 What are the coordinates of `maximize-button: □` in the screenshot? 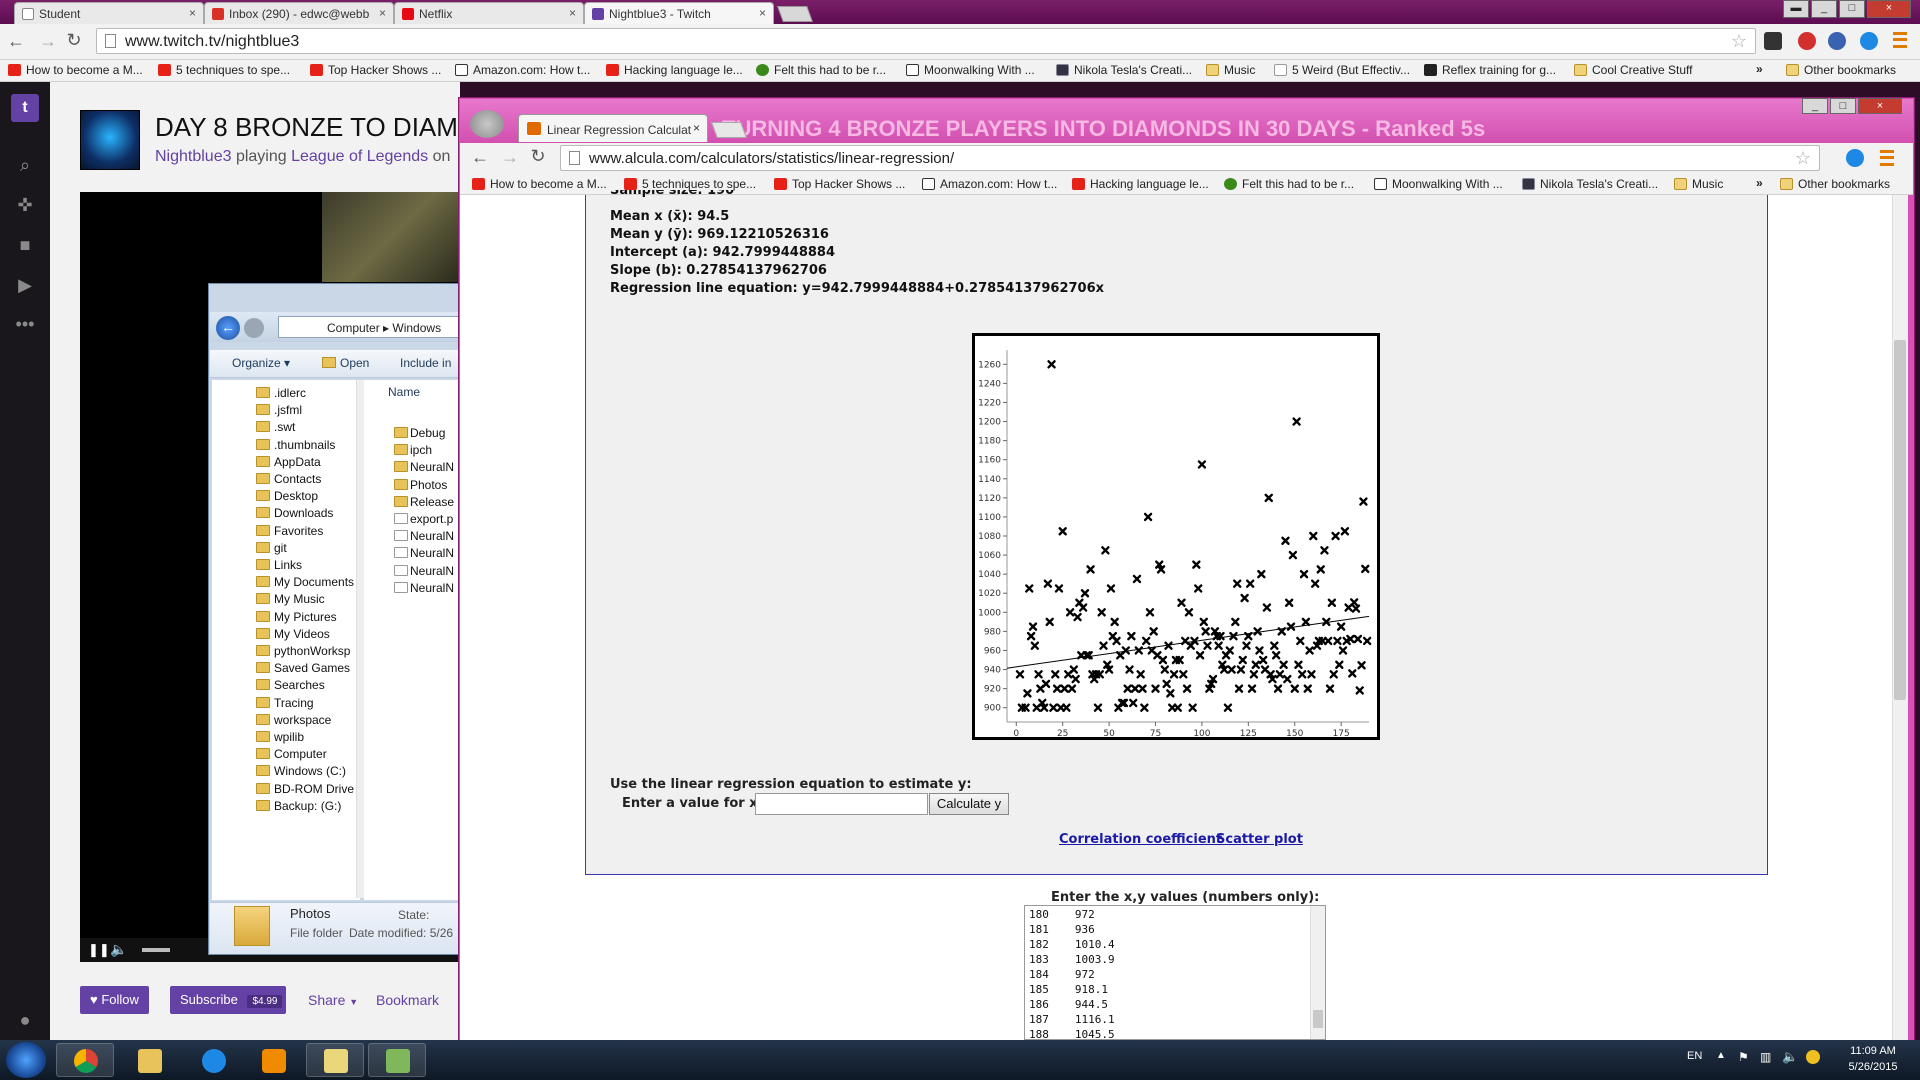 It's located at (1843, 106).